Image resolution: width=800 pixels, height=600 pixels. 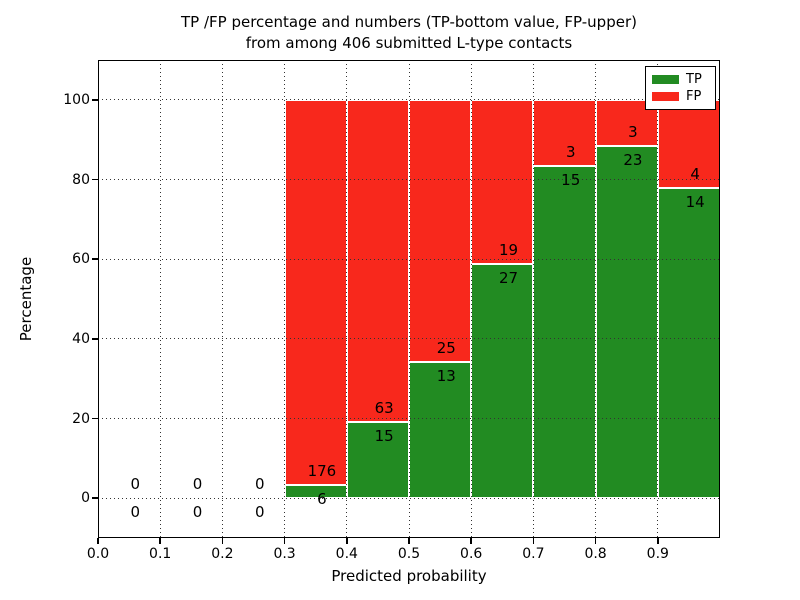 What do you see at coordinates (657, 554) in the screenshot?
I see `x-tick-label: 0.9` at bounding box center [657, 554].